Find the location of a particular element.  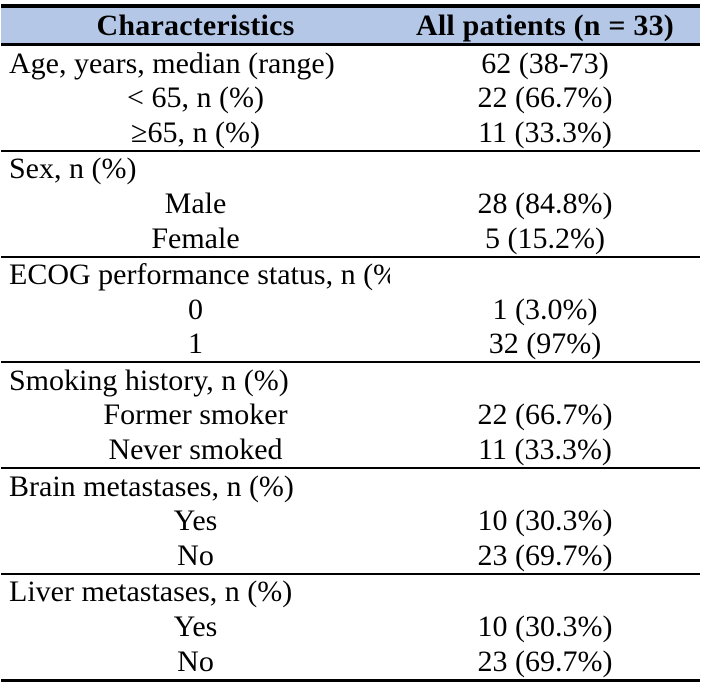

row-value: 62 (38-73) is located at coordinates (545, 63).